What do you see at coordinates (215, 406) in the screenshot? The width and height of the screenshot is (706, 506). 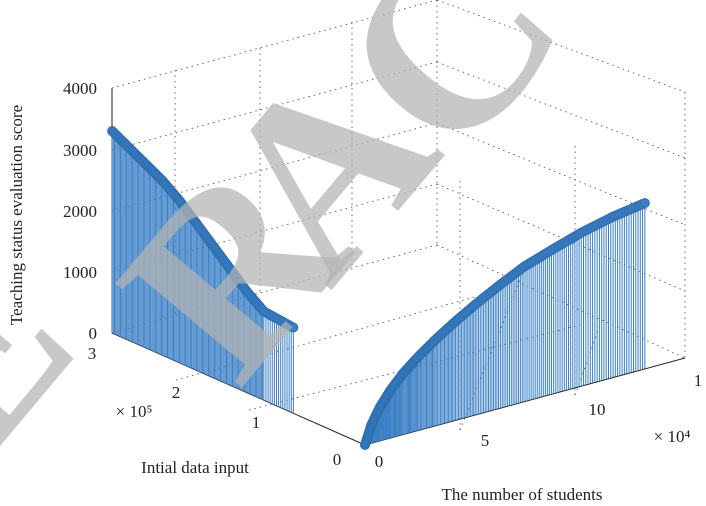 I see `y-tick-labels: 0 1 2 3` at bounding box center [215, 406].